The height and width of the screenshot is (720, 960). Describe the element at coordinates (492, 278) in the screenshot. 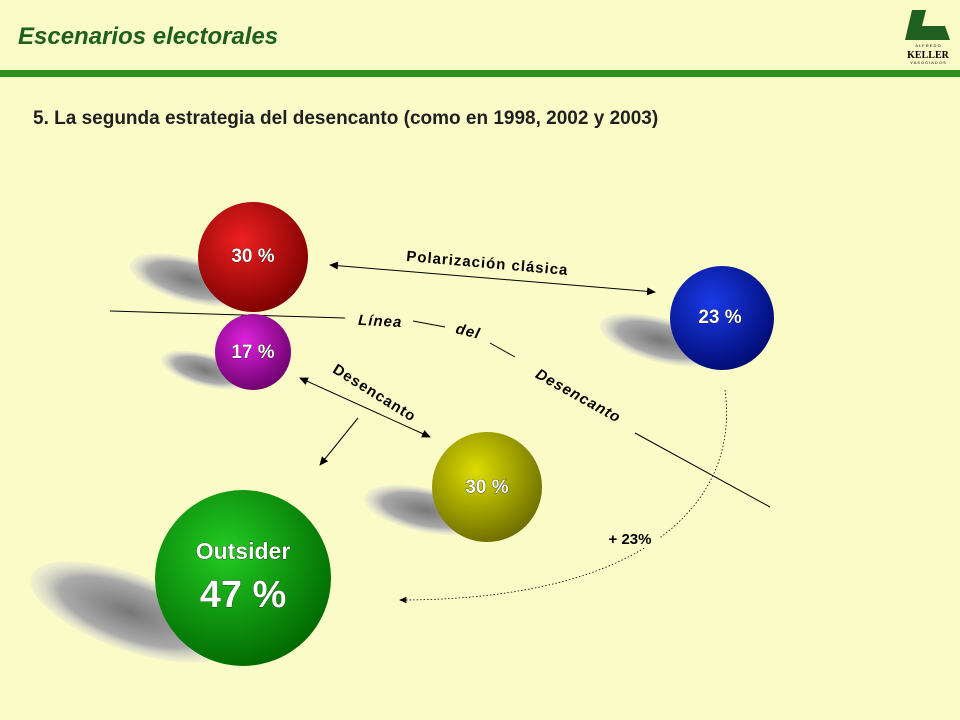

I see `polarization-arrow` at that location.